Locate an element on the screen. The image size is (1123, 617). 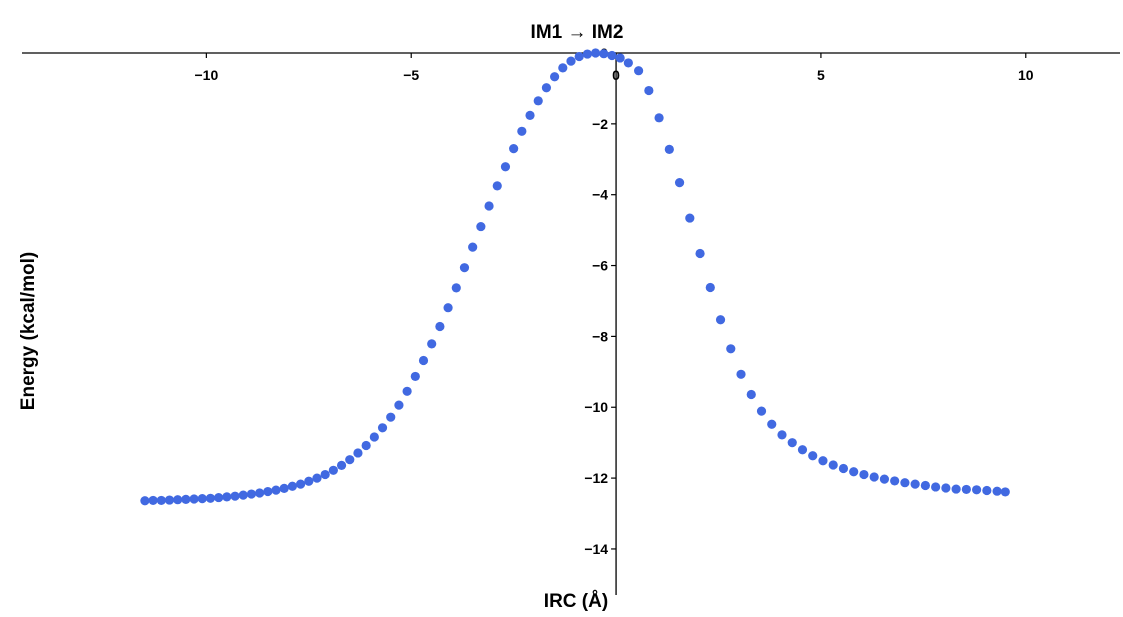
y-tick-label: −4 is located at coordinates (600, 195).